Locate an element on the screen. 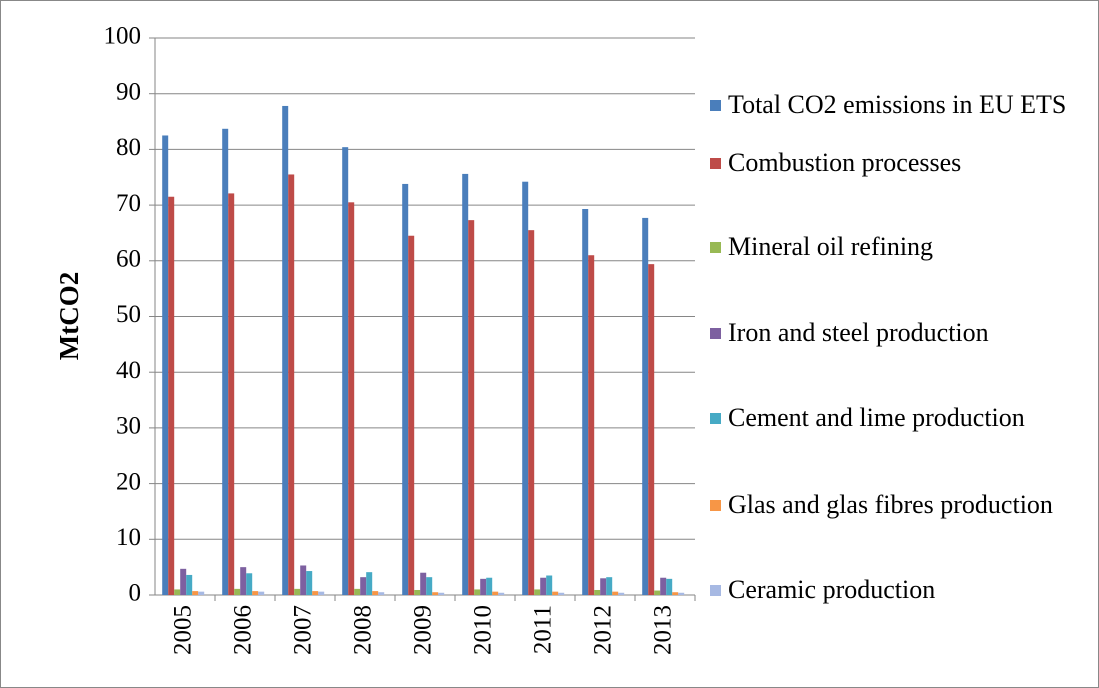 The width and height of the screenshot is (1099, 688). y-tick-label: 20 is located at coordinates (128, 481).